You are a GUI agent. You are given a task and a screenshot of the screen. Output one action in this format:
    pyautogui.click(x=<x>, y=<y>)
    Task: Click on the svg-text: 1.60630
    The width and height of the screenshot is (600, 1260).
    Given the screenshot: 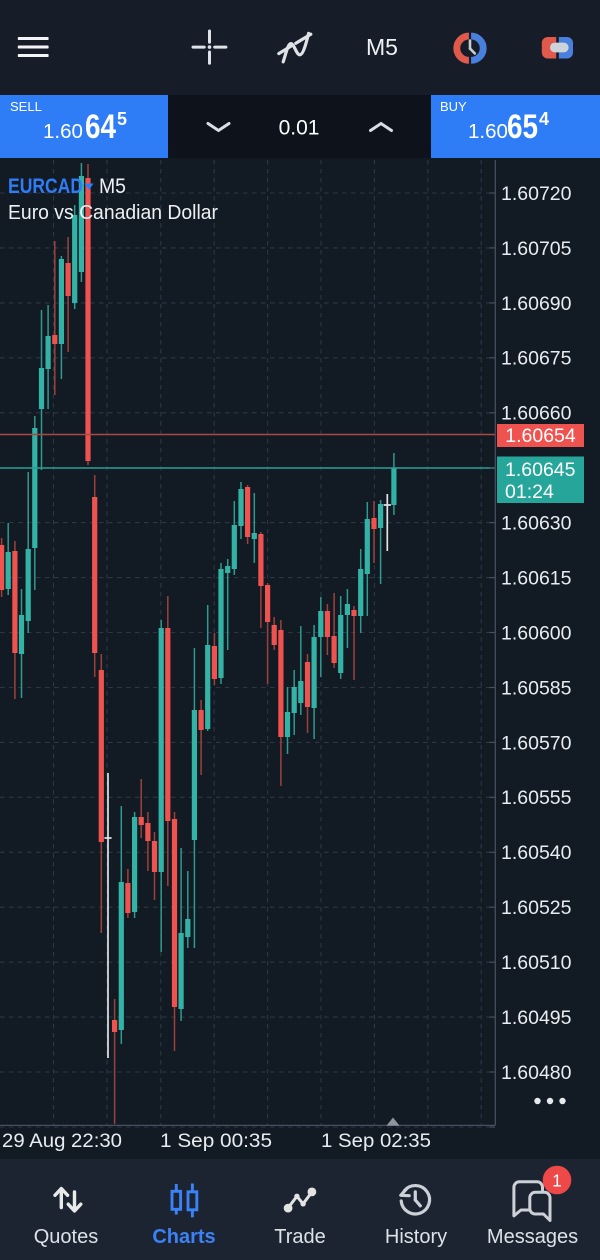 What is the action you would take?
    pyautogui.click(x=536, y=524)
    